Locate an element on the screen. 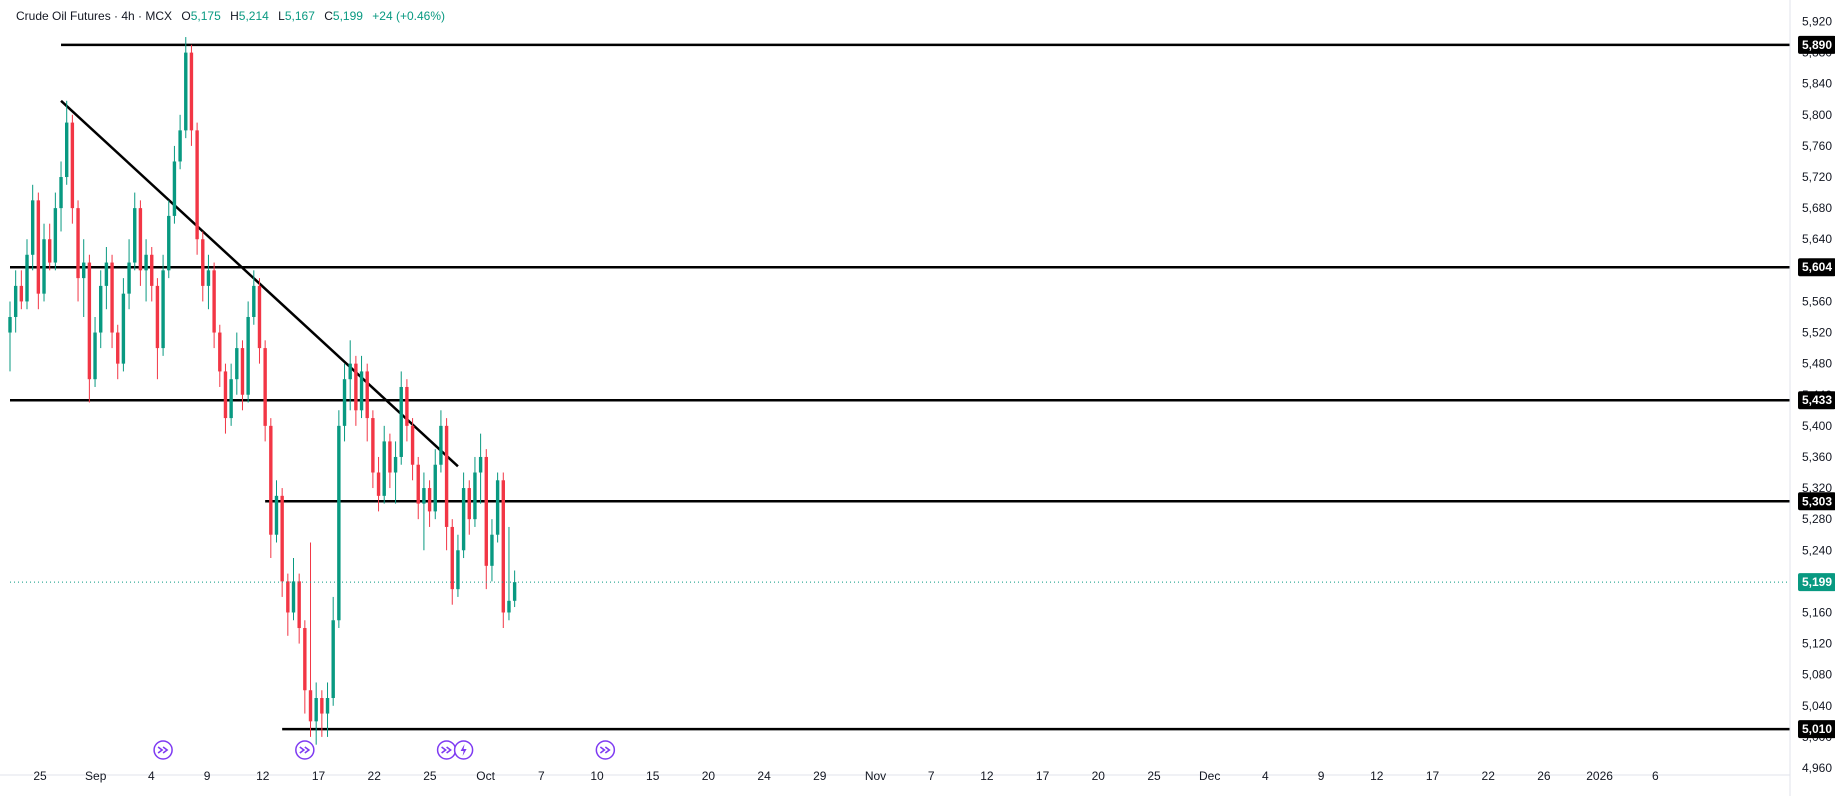 The width and height of the screenshot is (1835, 801). lightning-glyph is located at coordinates (463, 750).